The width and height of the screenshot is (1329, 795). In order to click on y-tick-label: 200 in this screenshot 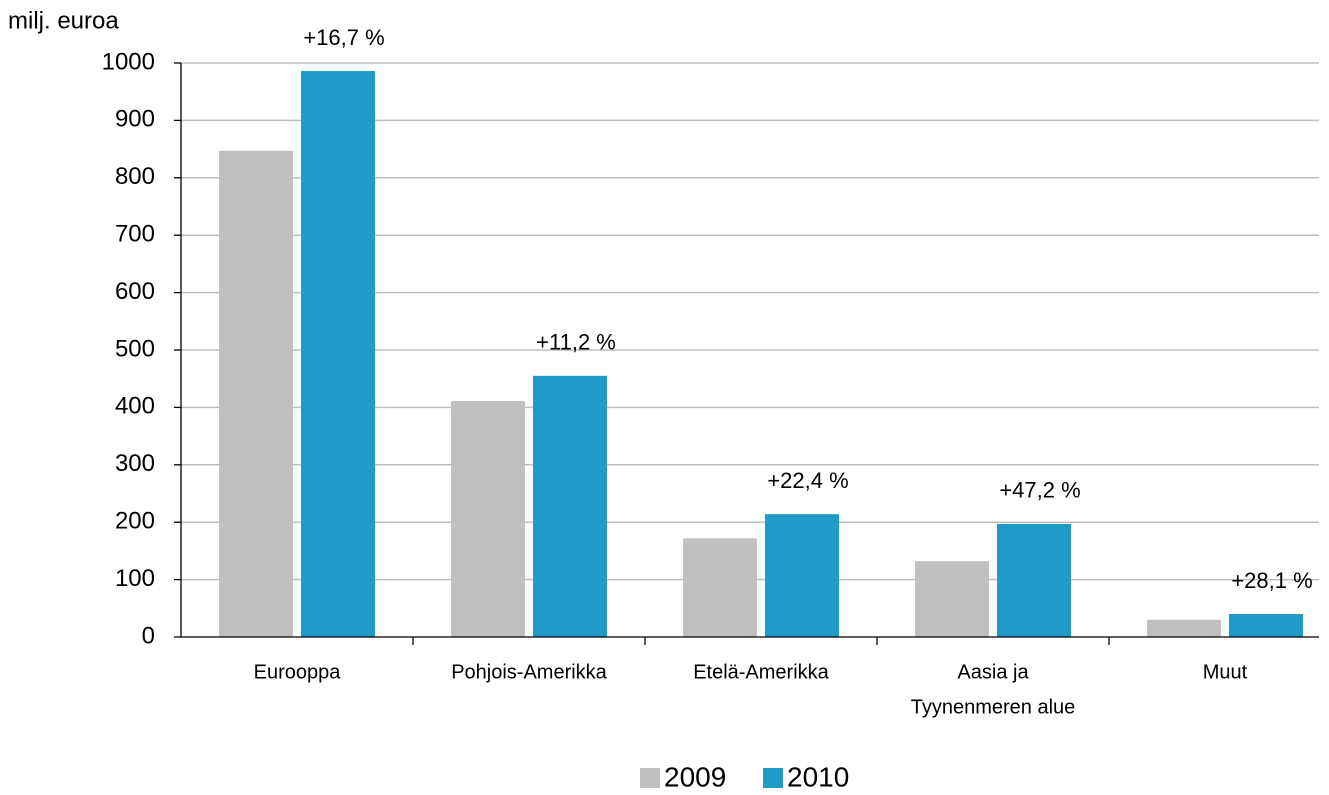, I will do `click(135, 521)`.